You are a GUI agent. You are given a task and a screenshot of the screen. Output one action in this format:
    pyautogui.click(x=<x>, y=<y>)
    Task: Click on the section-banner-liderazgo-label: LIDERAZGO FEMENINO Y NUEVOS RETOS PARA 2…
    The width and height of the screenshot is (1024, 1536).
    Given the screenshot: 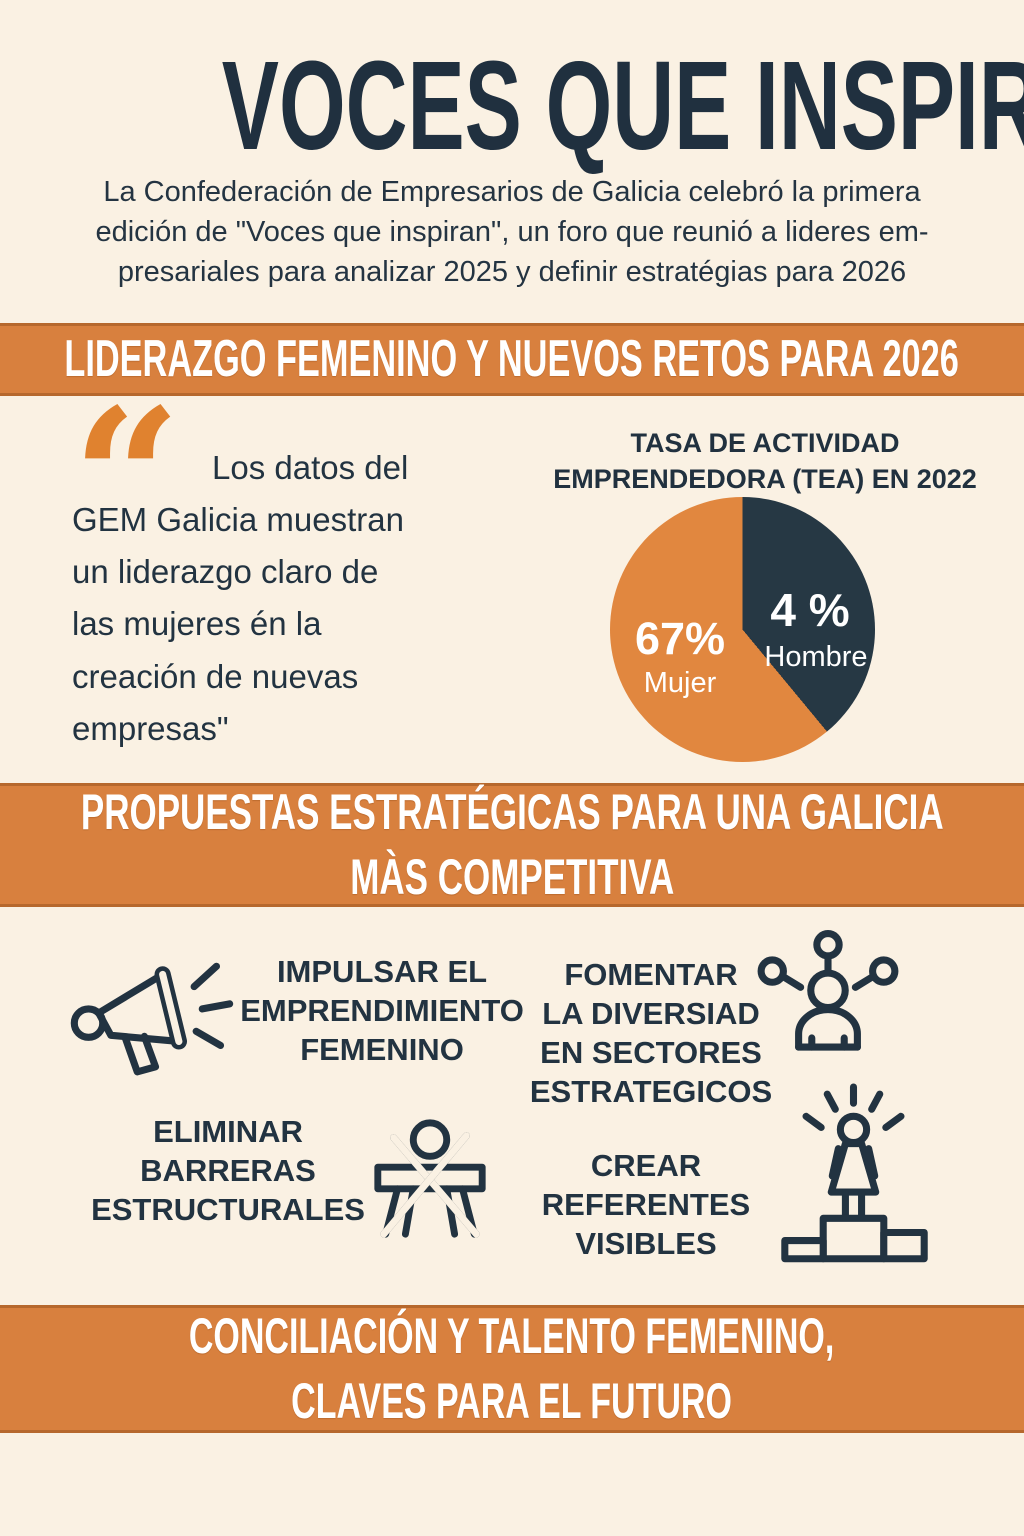 What is the action you would take?
    pyautogui.click(x=512, y=358)
    